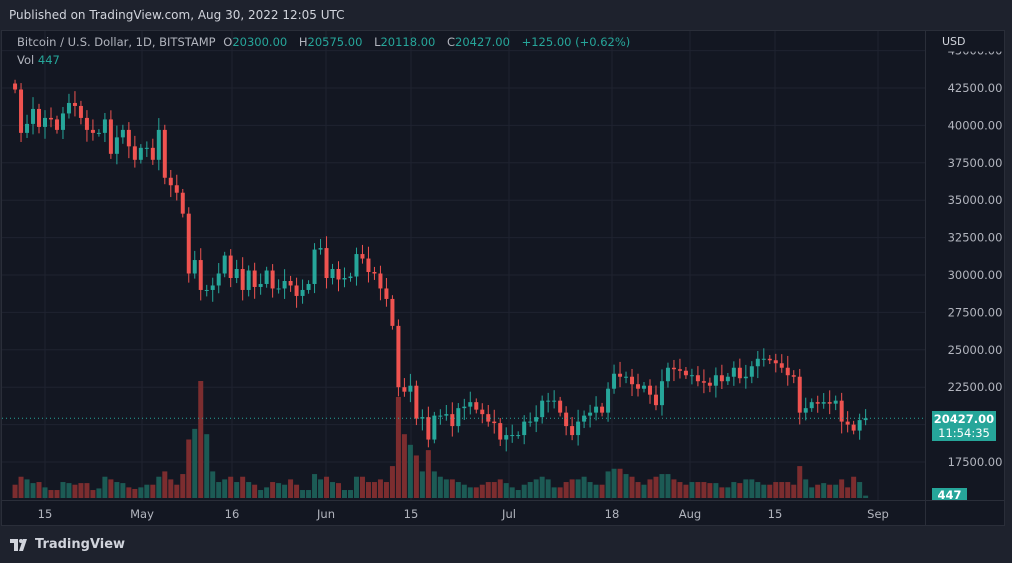  I want to click on change-value: +125.00 (+0.62%), so click(576, 42).